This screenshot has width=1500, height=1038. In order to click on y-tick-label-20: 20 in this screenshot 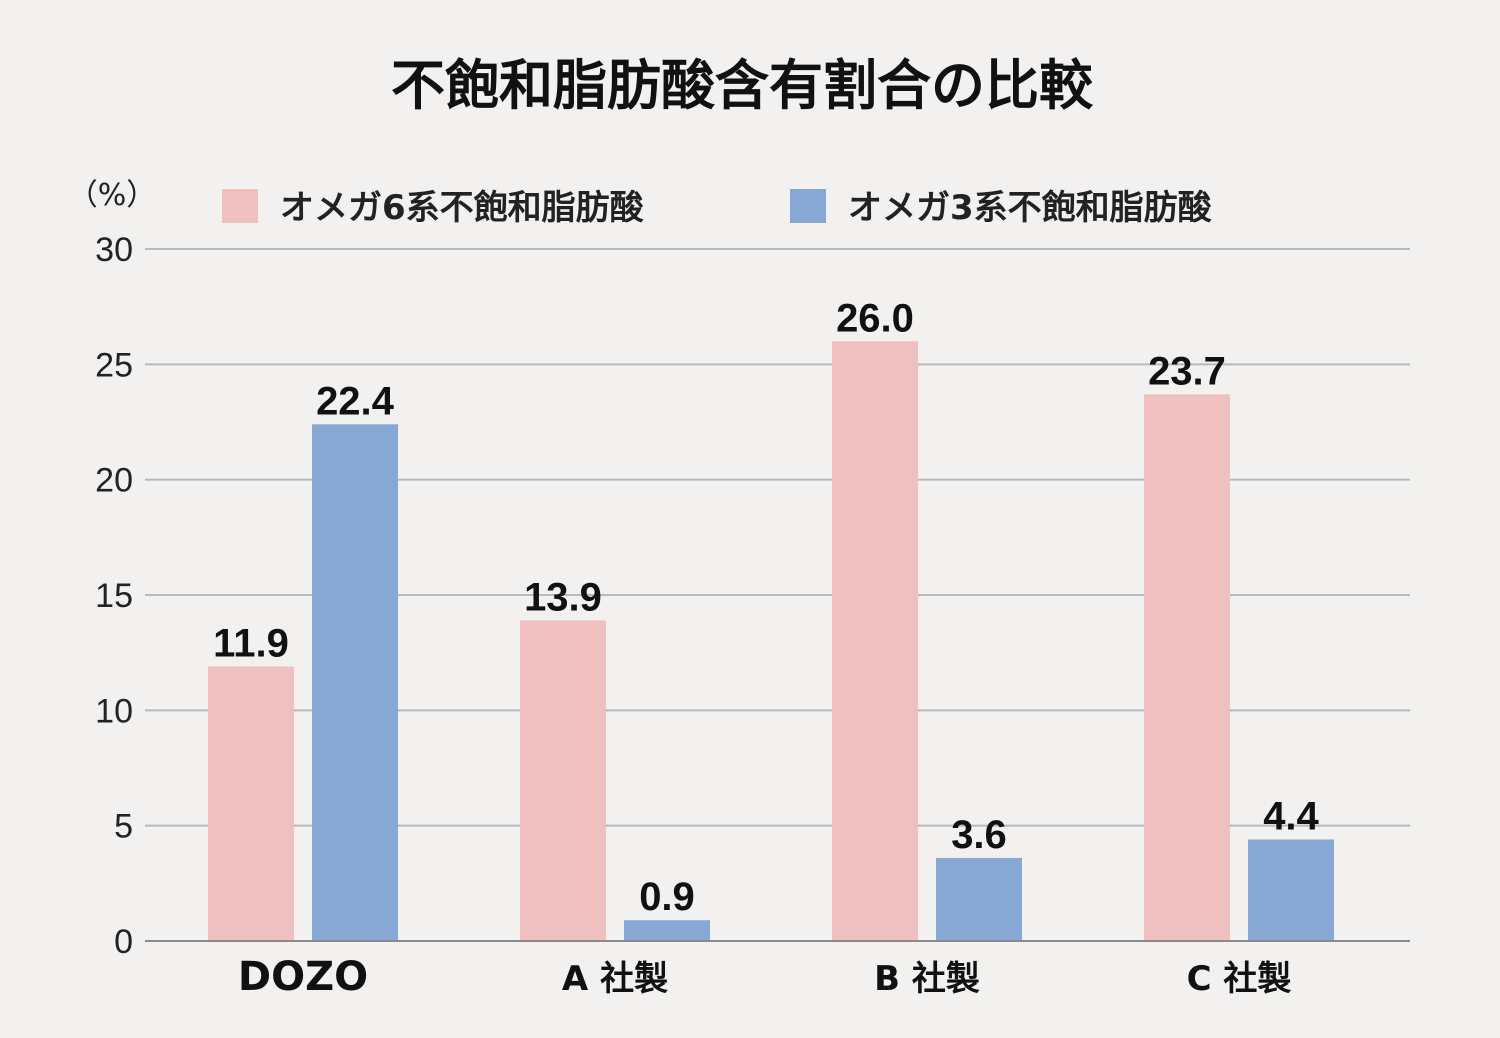, I will do `click(114, 481)`.